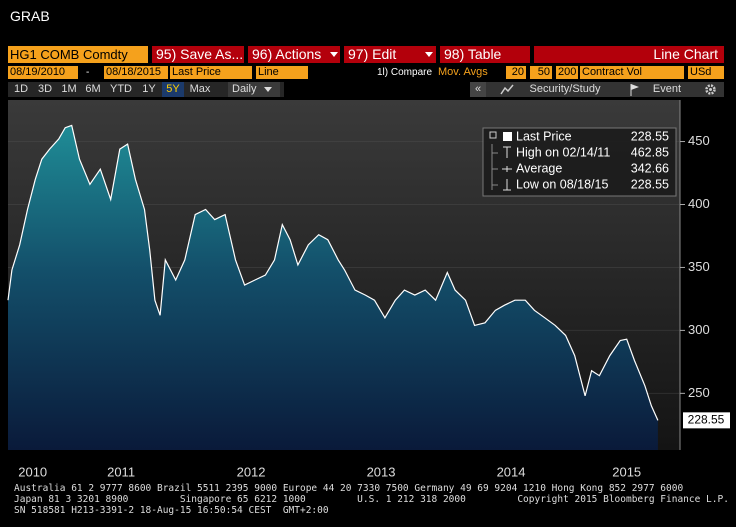 The image size is (736, 527). Describe the element at coordinates (405, 72) in the screenshot. I see `compare-label: 1l) Compare` at that location.